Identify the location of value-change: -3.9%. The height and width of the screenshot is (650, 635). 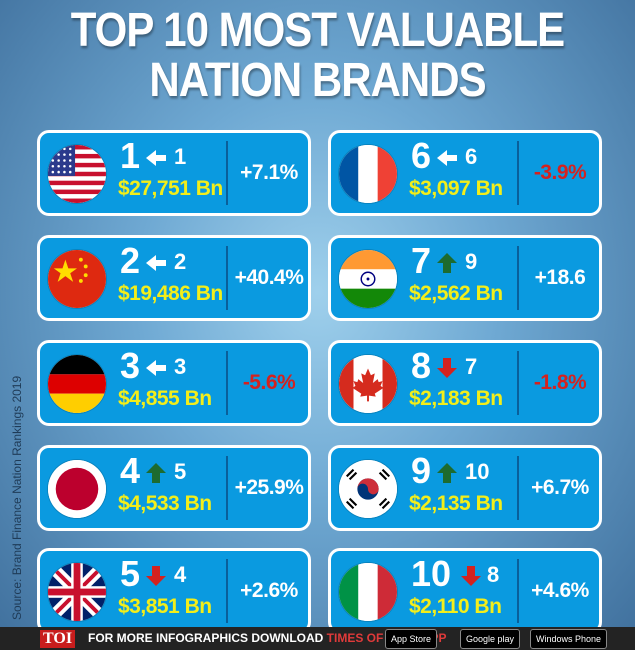
(560, 172).